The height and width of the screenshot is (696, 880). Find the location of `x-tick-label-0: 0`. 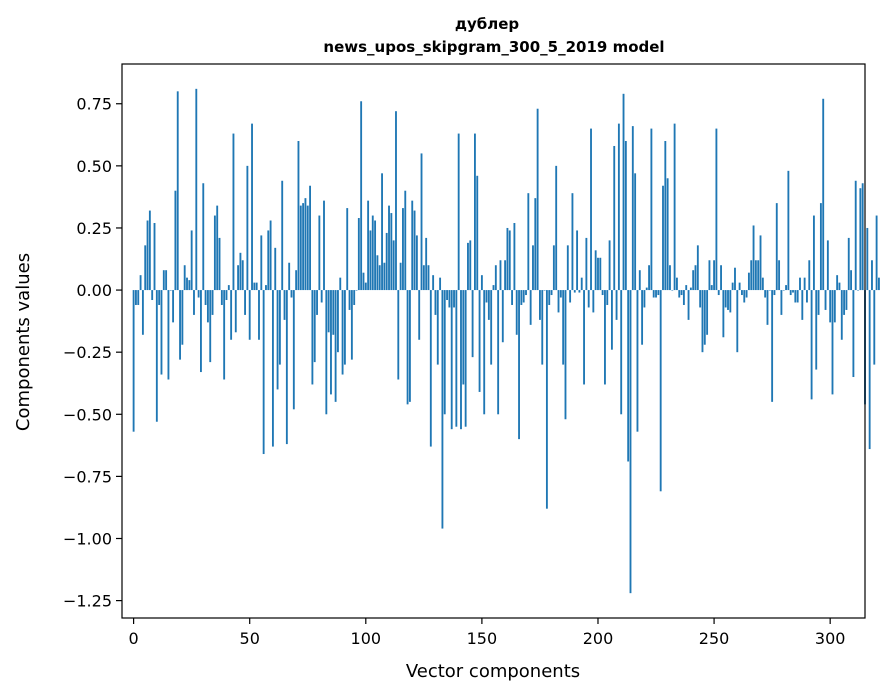

x-tick-label-0: 0 is located at coordinates (134, 638).